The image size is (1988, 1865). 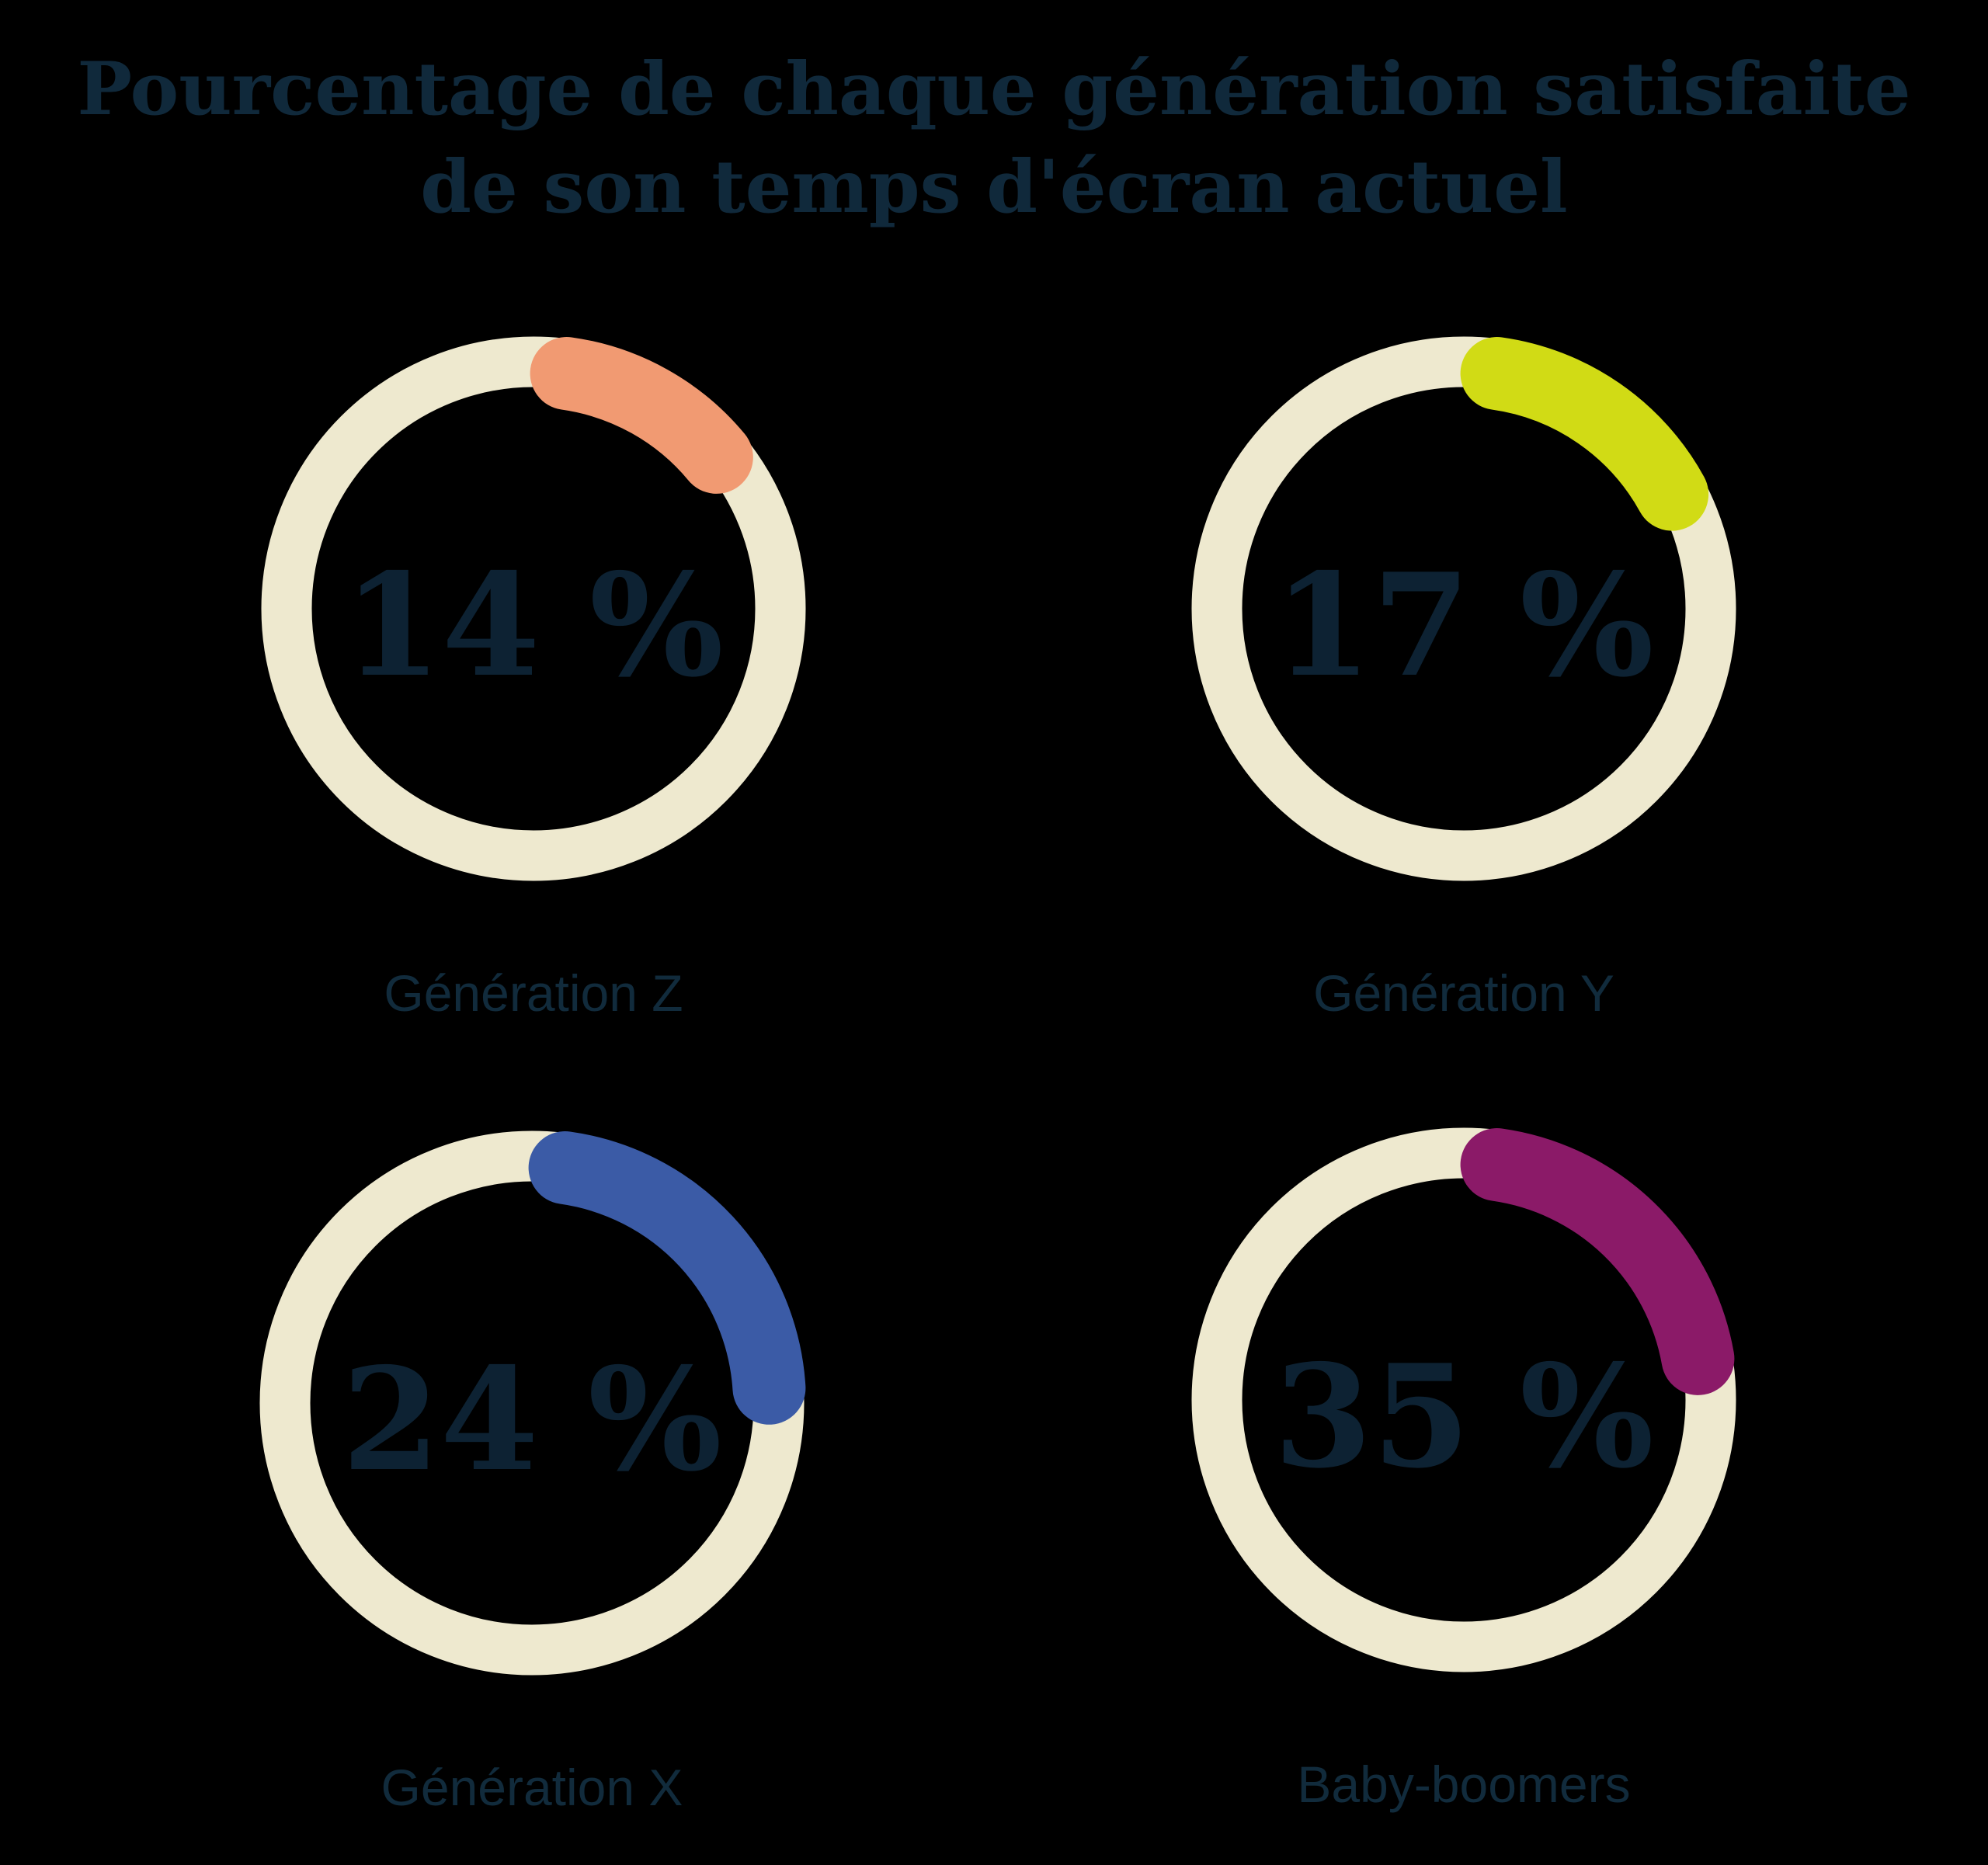 I want to click on donut-label-generation-y: Génération Y, so click(x=1463, y=993).